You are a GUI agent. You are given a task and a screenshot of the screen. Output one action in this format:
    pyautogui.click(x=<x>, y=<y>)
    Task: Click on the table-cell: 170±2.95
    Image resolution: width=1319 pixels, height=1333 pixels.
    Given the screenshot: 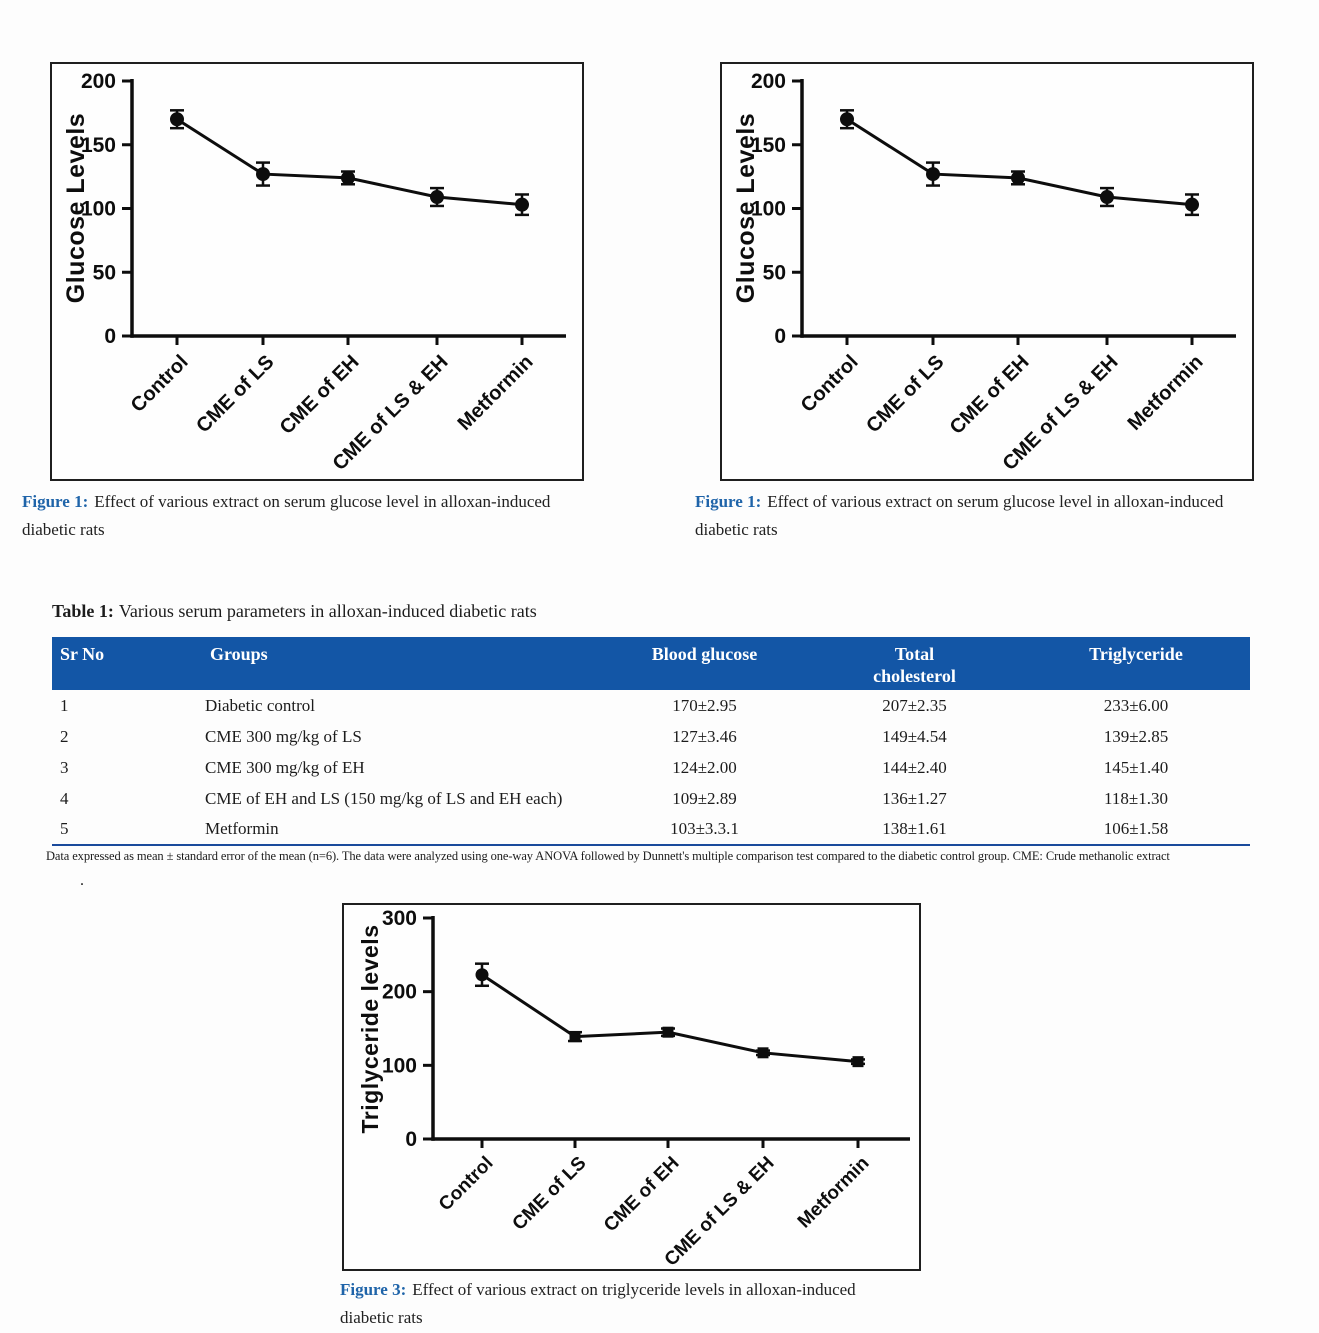 What is the action you would take?
    pyautogui.click(x=704, y=705)
    